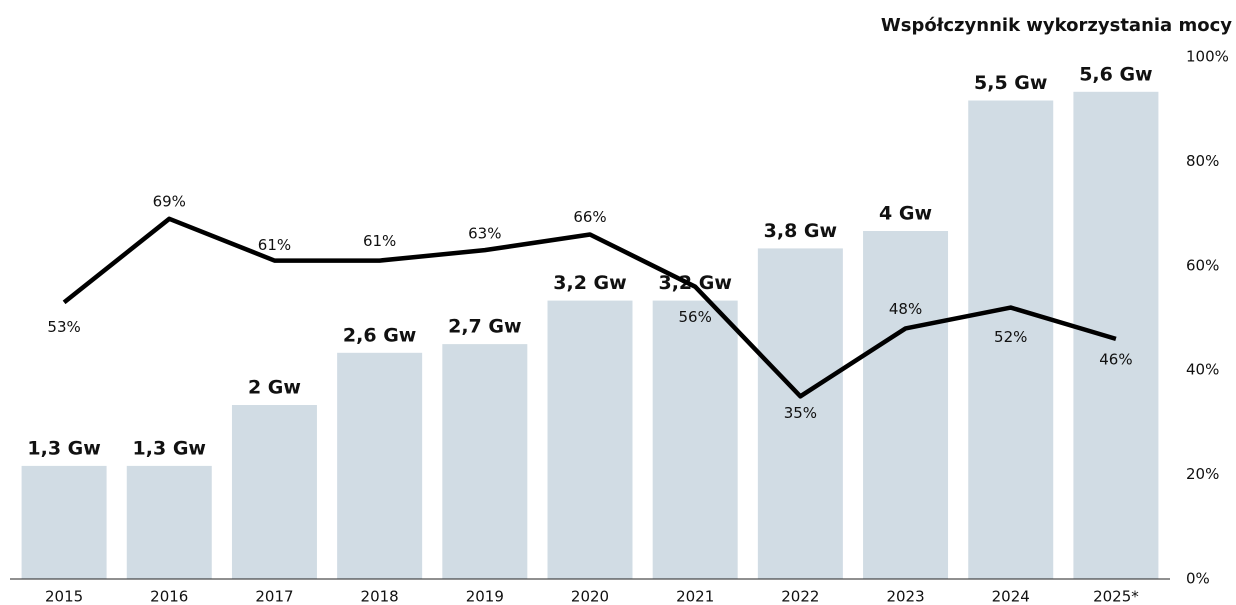 The height and width of the screenshot is (605, 1236). Describe the element at coordinates (695, 317) in the screenshot. I see `line-label: 56%` at that location.